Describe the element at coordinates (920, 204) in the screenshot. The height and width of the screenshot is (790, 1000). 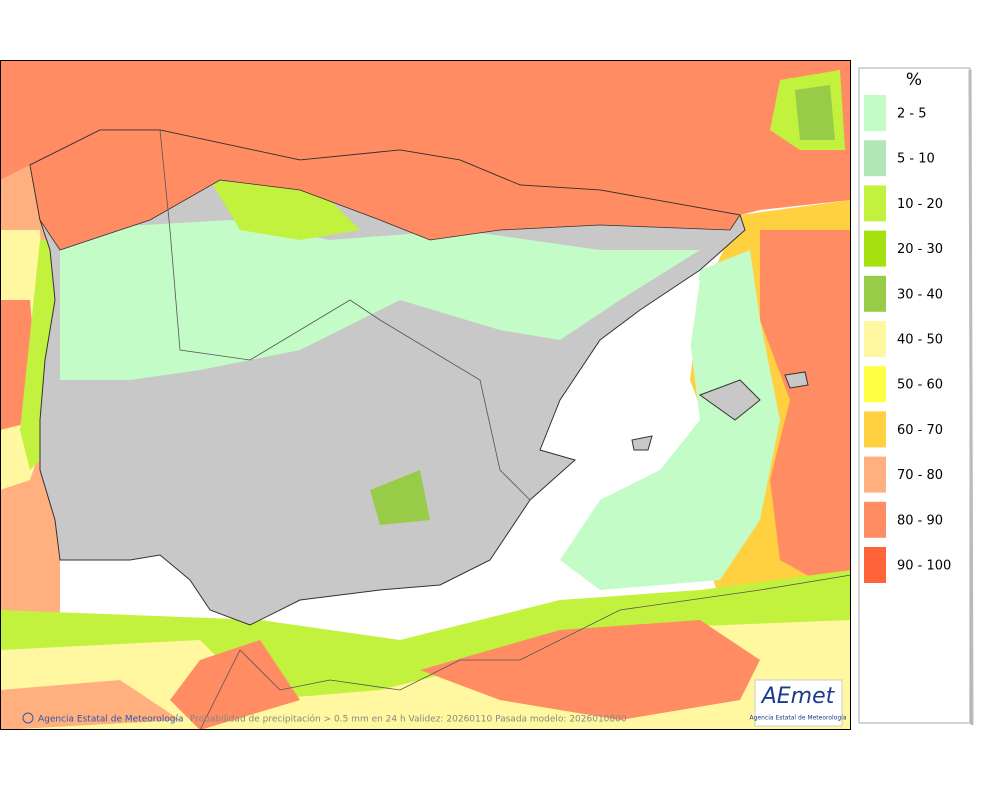
I see `legend-label: 10 - 20` at that location.